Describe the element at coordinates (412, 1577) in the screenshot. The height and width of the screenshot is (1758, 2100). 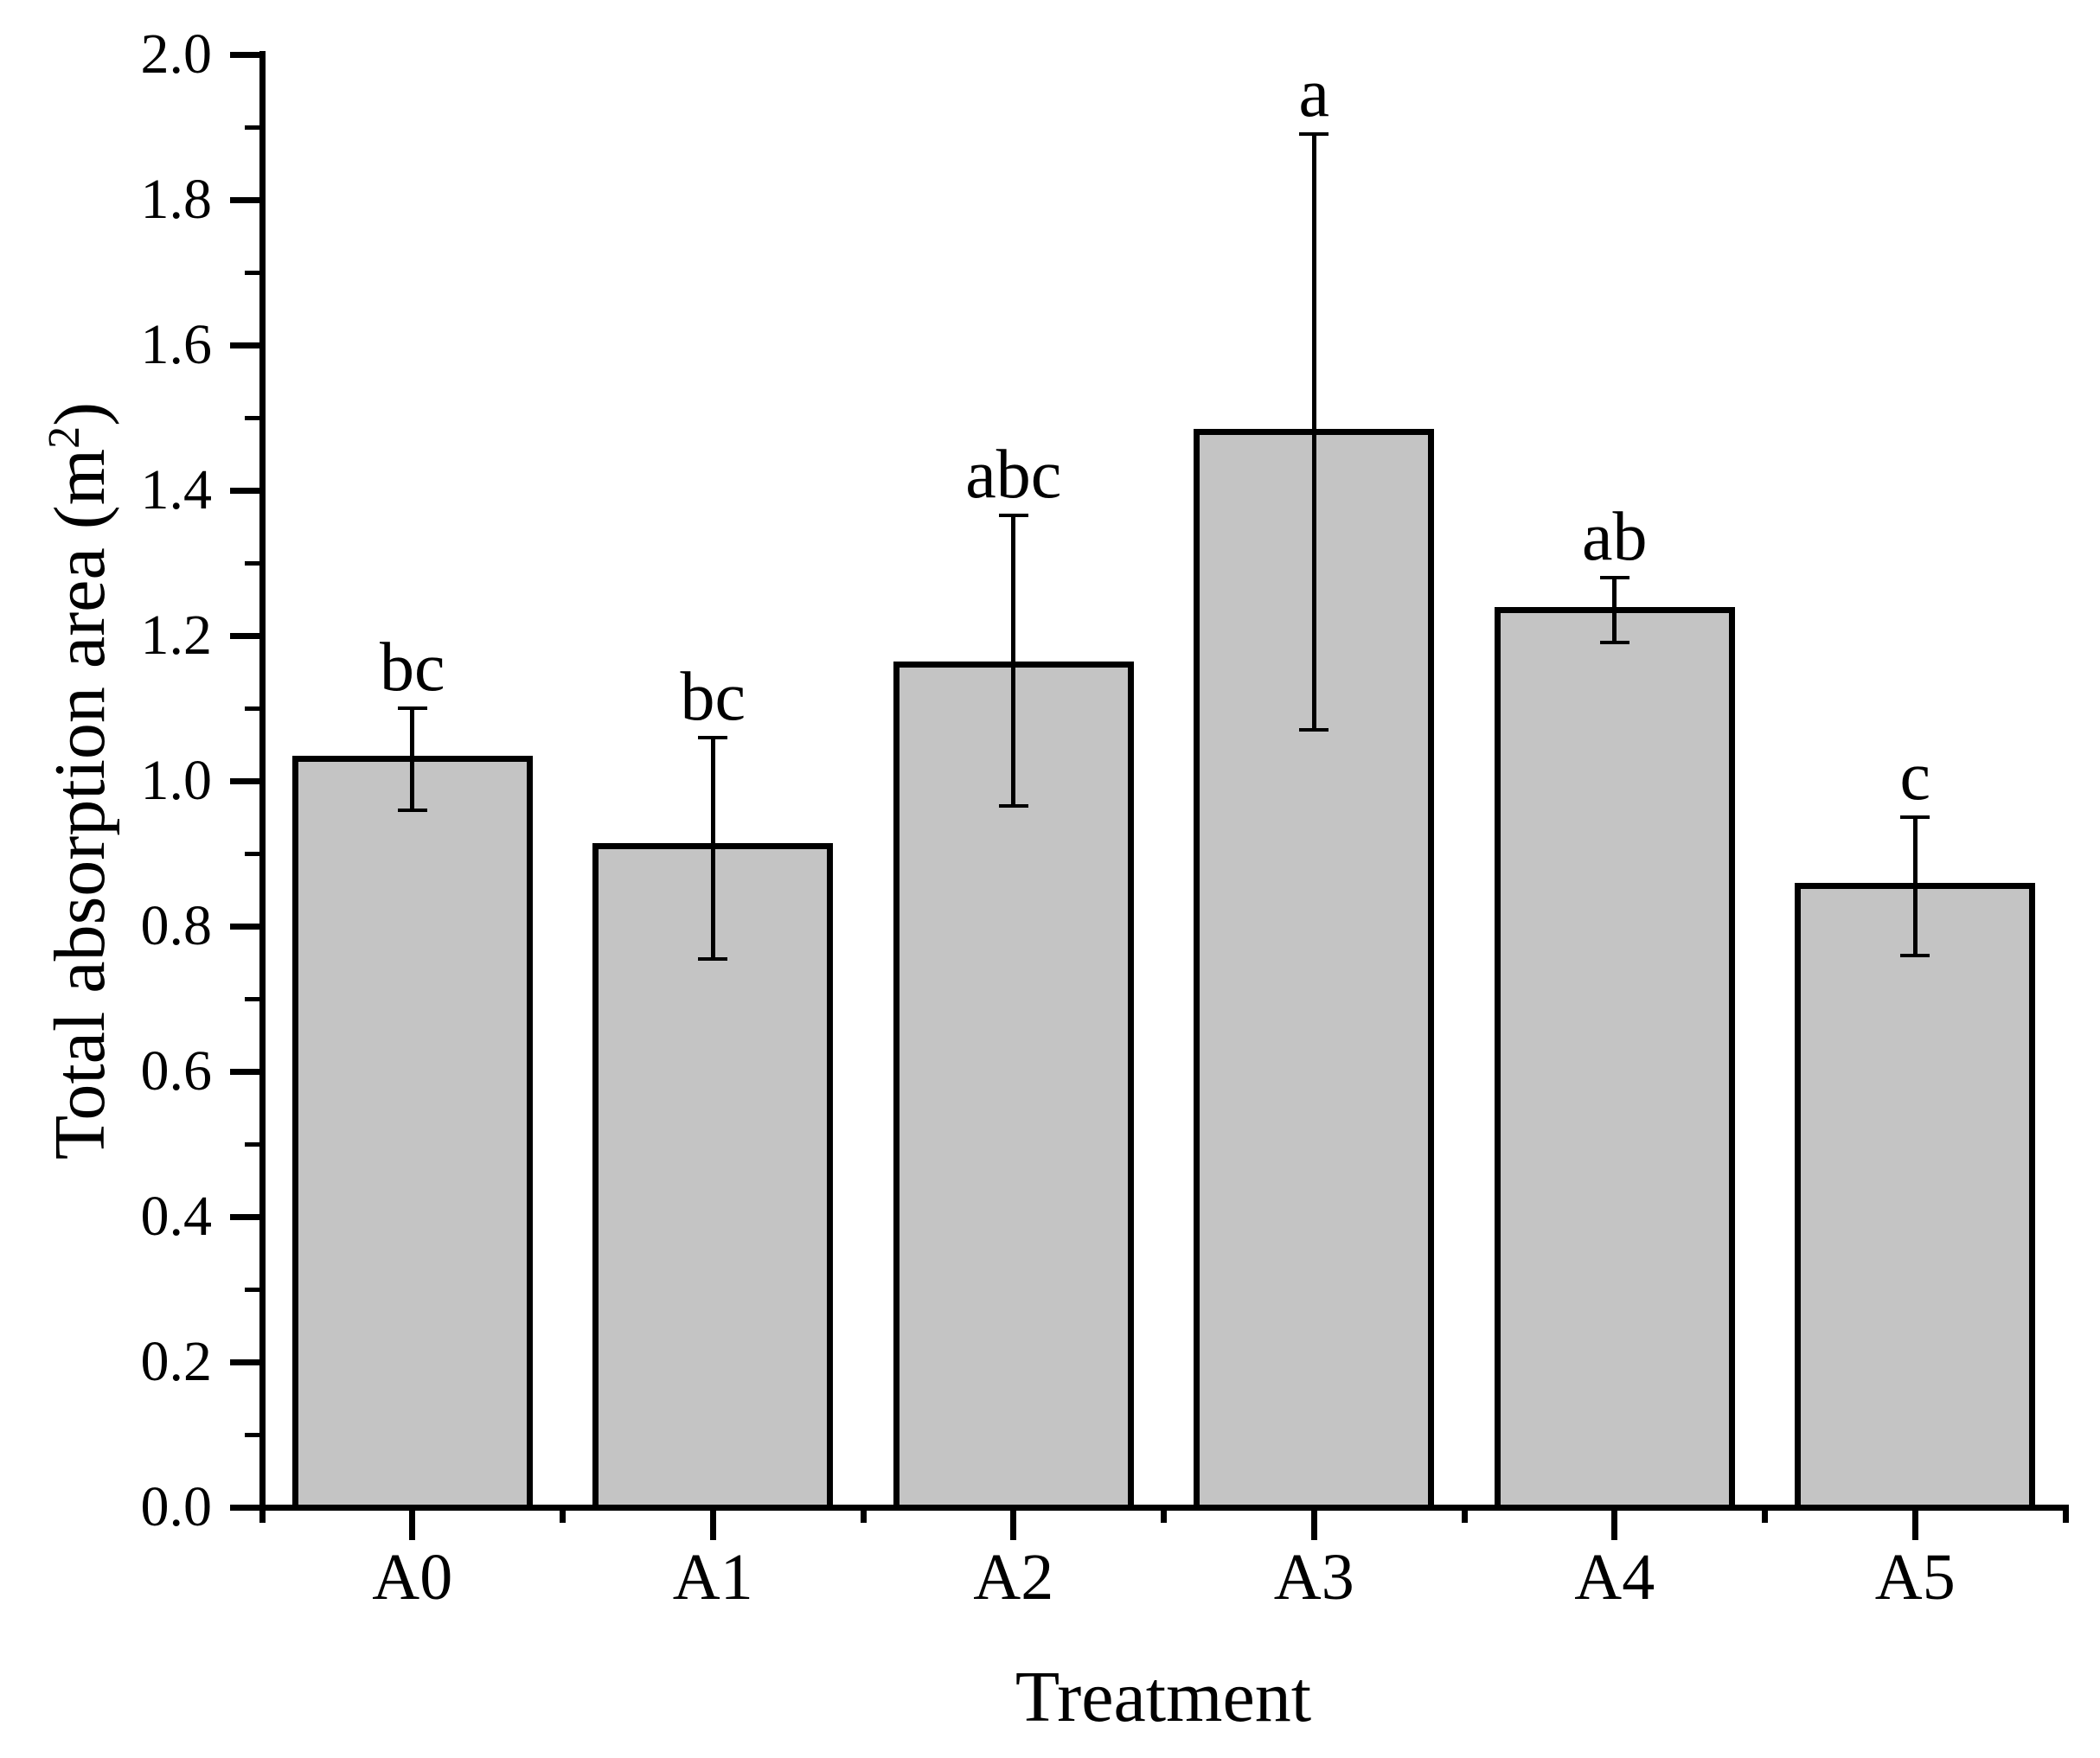
I see `x-tick-label-A0: A0` at that location.